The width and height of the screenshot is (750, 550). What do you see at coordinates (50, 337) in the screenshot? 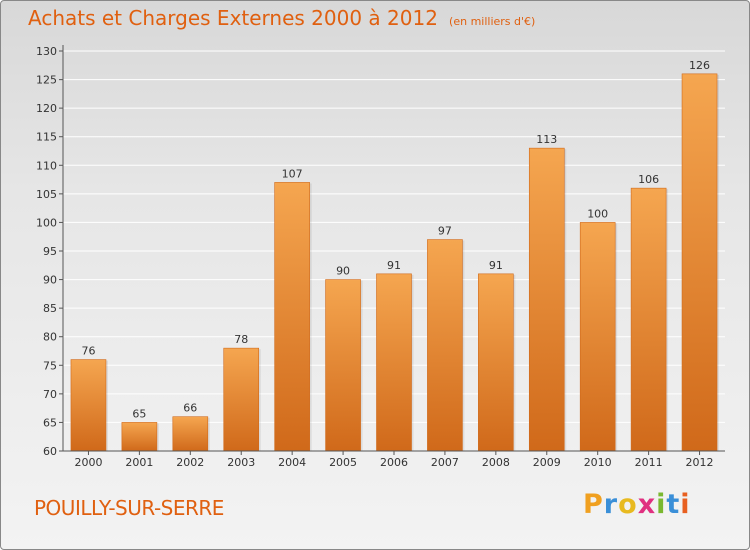
I see `y-tick-label: 80` at bounding box center [50, 337].